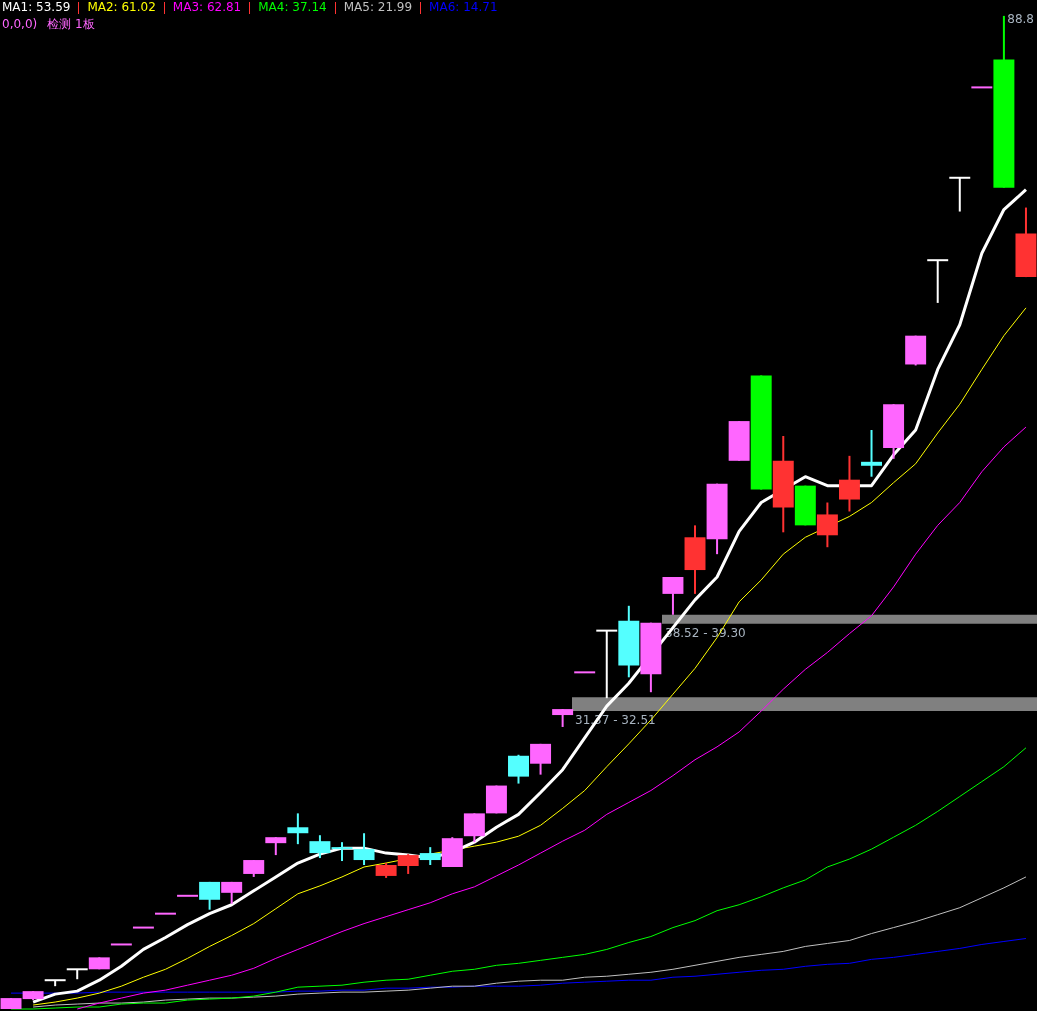  What do you see at coordinates (36, 7) in the screenshot?
I see `text: MA1: 53.59` at bounding box center [36, 7].